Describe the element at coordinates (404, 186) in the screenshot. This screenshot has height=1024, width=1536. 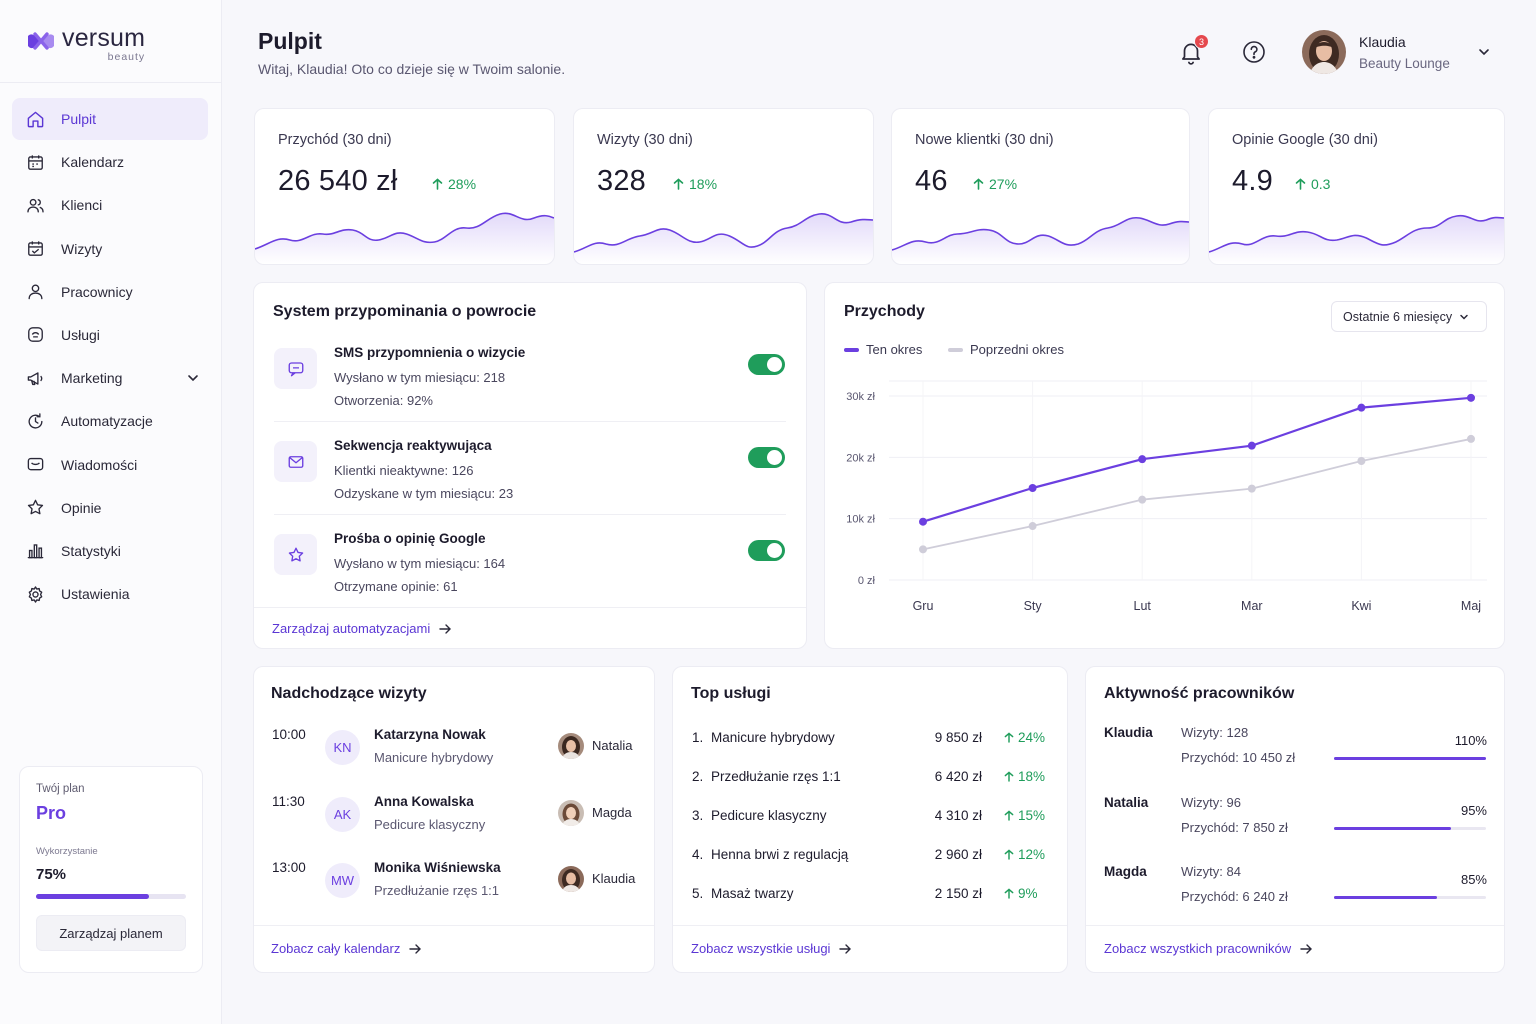
I see `kpi-card-revenue: Przychód (30 dni) 26 540 zł 28%` at that location.